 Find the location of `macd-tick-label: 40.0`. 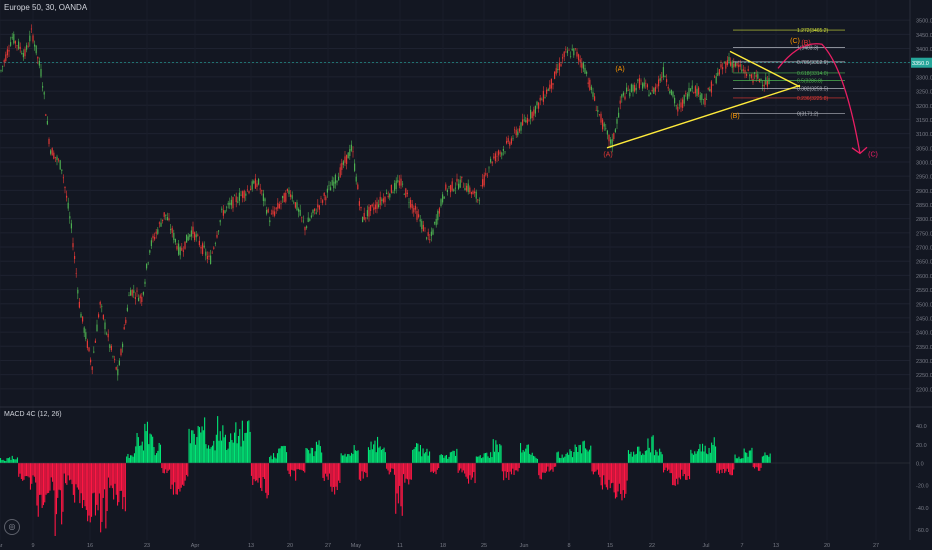

macd-tick-label: 40.0 is located at coordinates (921, 427).